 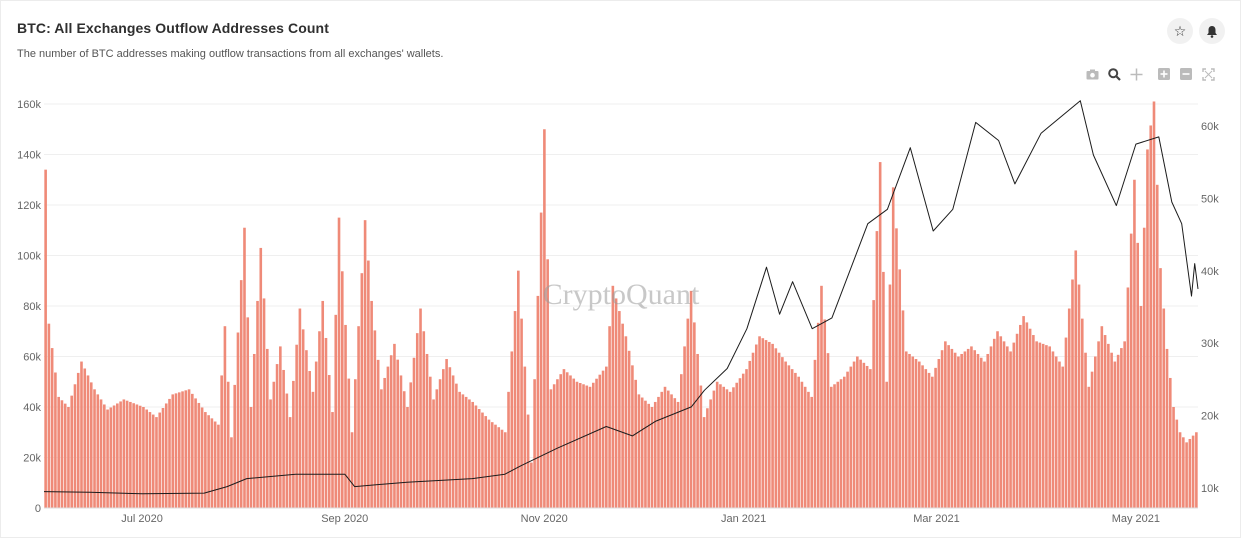 I want to click on watermark: CryptoQuant, so click(x=621, y=294).